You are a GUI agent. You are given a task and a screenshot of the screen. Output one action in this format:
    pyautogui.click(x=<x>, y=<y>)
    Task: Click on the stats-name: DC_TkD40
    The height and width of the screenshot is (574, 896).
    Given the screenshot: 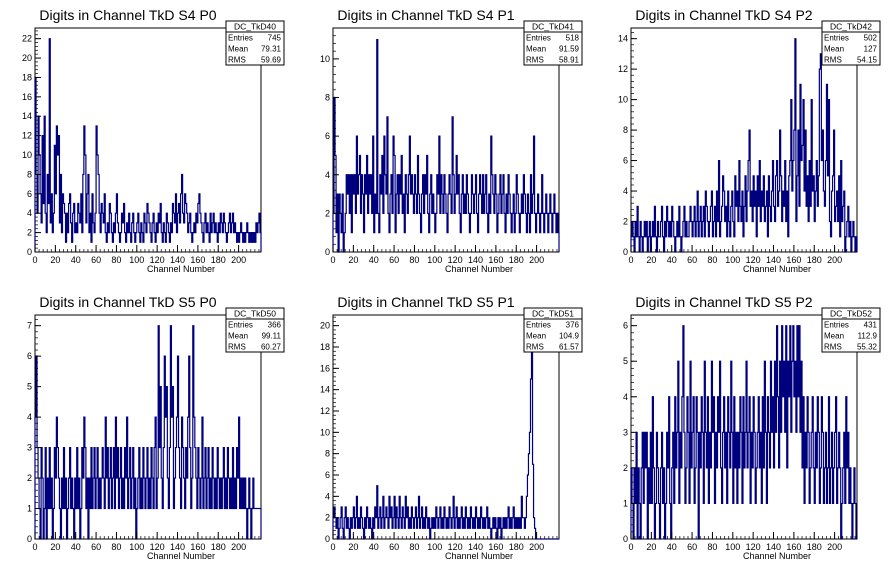 What is the action you would take?
    pyautogui.click(x=255, y=27)
    